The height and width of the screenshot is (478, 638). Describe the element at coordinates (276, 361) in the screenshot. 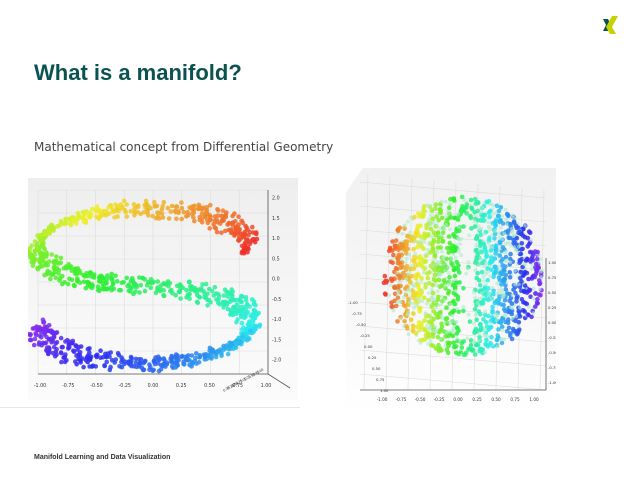

I see `z-tick-label: -2.0` at that location.